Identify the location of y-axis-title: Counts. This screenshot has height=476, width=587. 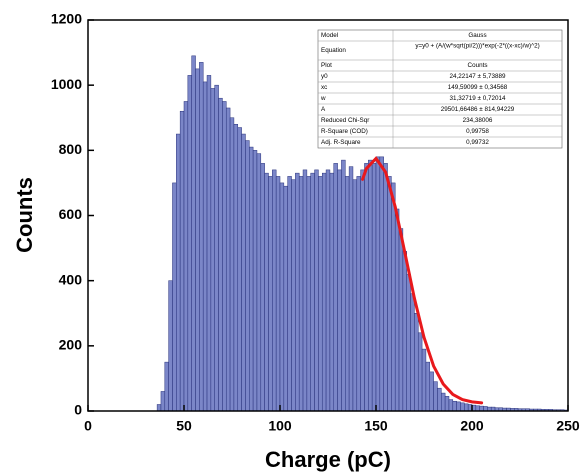
(24, 215).